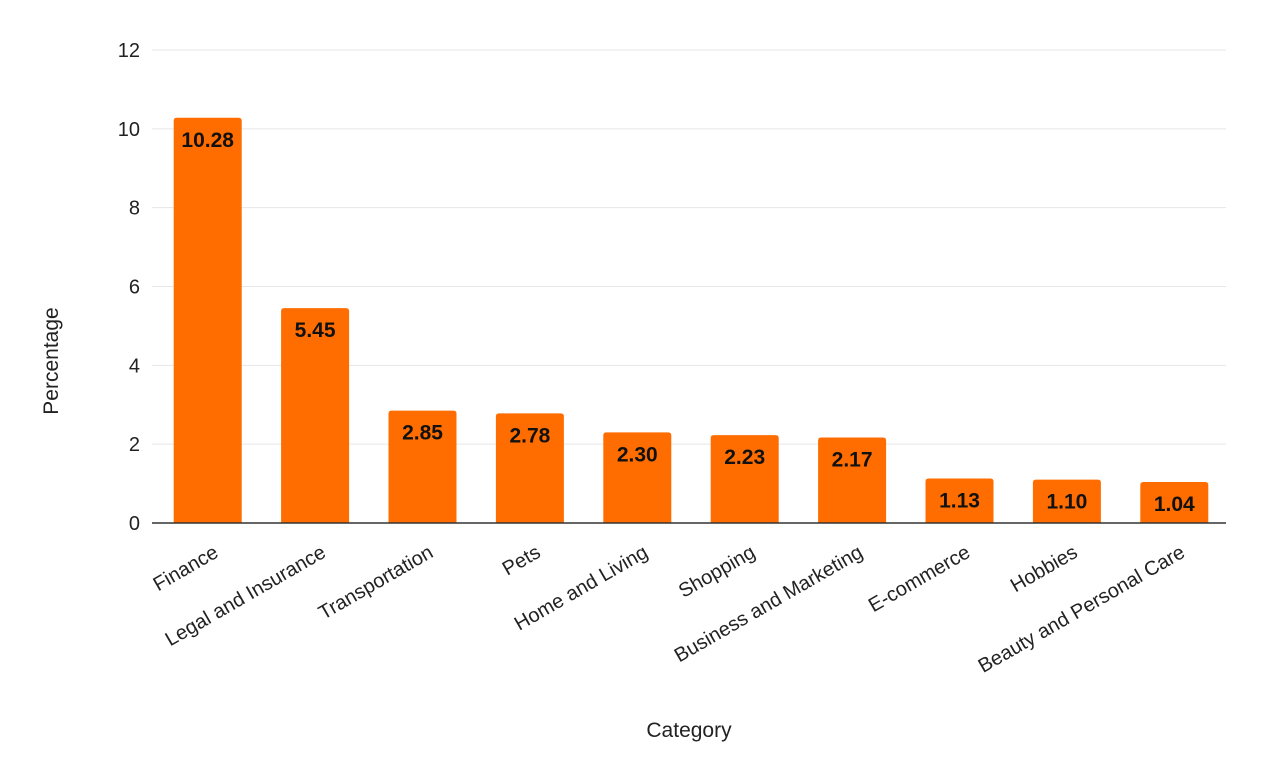  I want to click on data-label: 2.85, so click(422, 433).